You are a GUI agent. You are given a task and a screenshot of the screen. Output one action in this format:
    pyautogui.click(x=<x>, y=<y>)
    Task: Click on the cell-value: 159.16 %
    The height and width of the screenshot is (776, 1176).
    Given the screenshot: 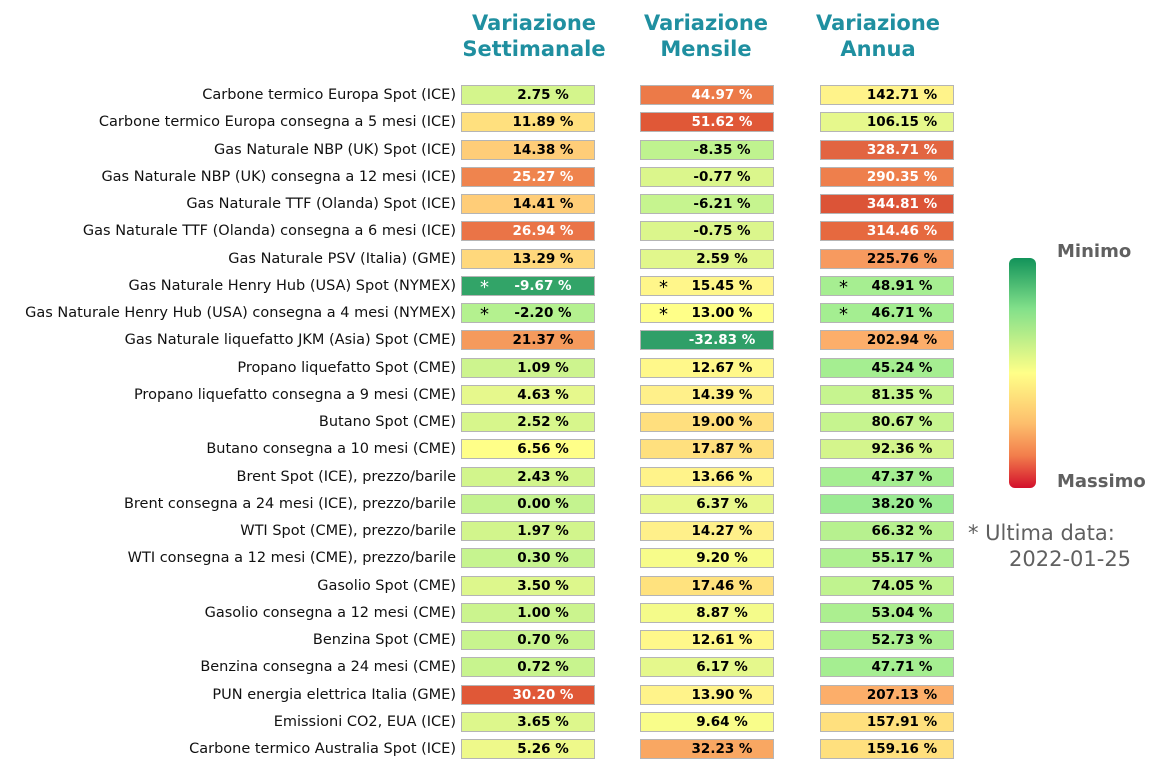 What is the action you would take?
    pyautogui.click(x=902, y=749)
    